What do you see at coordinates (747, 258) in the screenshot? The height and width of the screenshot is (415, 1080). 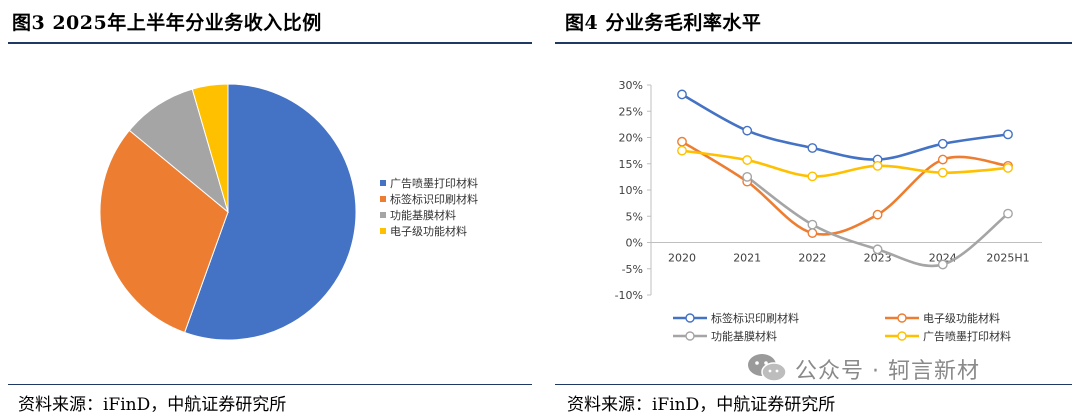 I see `x-tick-label: 2021` at bounding box center [747, 258].